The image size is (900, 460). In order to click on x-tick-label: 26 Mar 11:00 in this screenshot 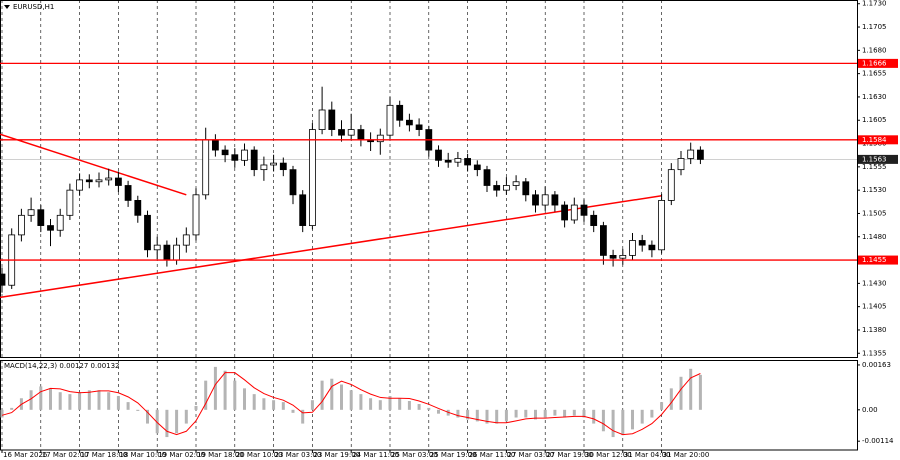, I will do `click(492, 455)`.